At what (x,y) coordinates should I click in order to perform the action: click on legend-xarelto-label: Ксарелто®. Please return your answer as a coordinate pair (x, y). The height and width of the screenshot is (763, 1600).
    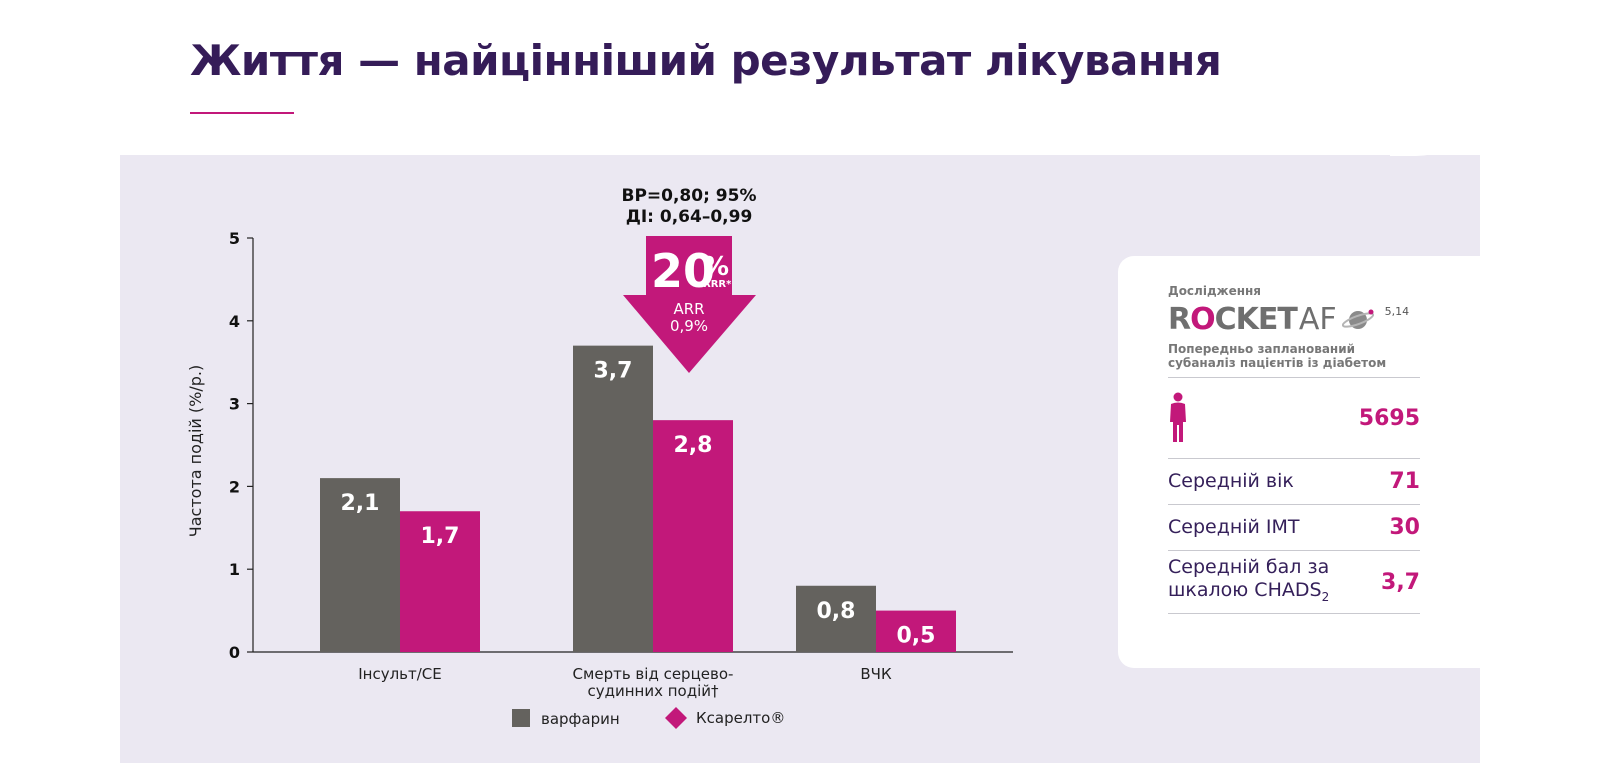
    Looking at the image, I should click on (740, 718).